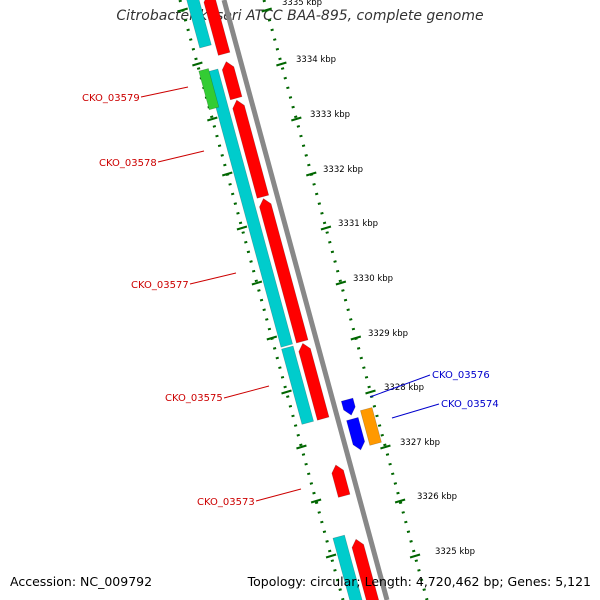  I want to click on gene-label: CKO_03578, so click(128, 163).